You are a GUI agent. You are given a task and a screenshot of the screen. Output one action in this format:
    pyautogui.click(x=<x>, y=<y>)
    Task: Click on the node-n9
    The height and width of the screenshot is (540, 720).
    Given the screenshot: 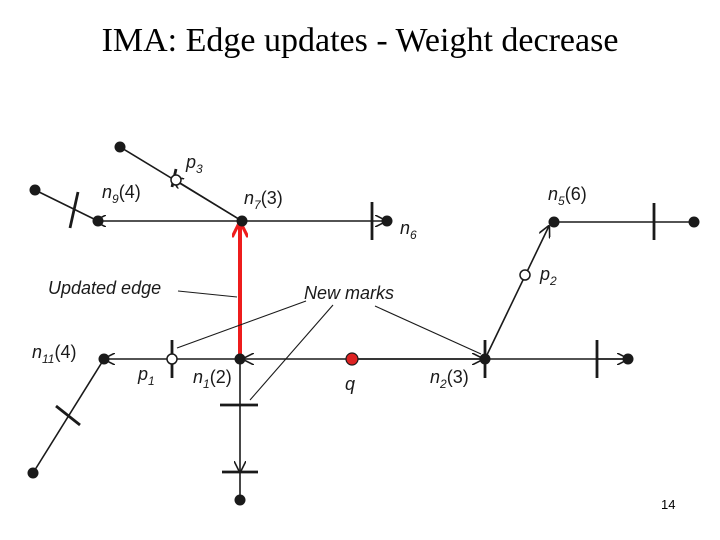 What is the action you would take?
    pyautogui.click(x=98, y=221)
    